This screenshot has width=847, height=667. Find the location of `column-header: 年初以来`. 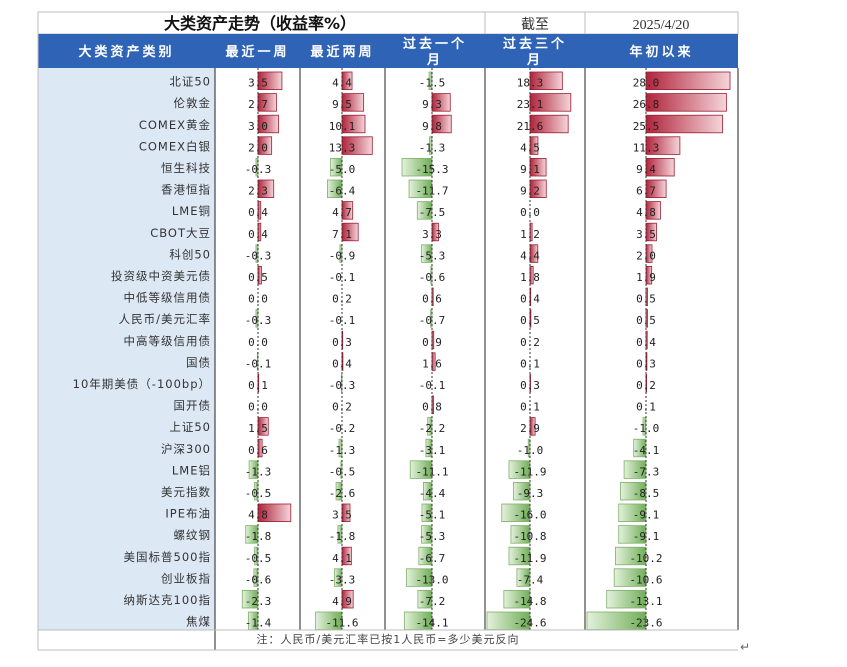

column-header: 年初以来 is located at coordinates (661, 52).